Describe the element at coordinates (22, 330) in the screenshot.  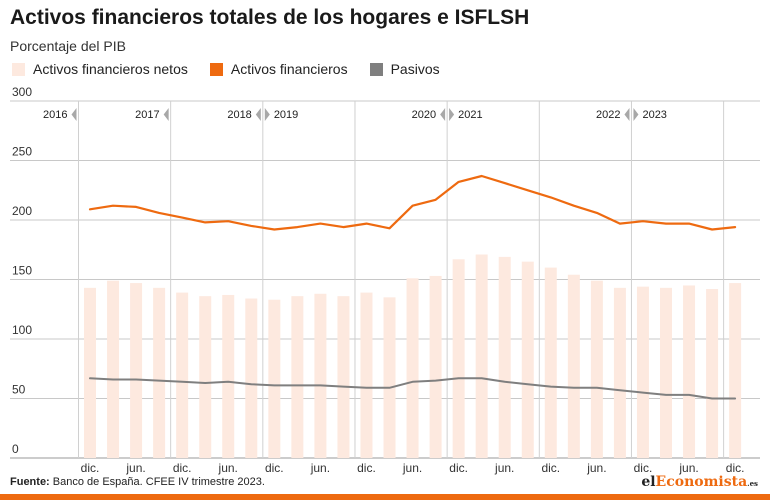
I see `y-tick-label: 100` at that location.